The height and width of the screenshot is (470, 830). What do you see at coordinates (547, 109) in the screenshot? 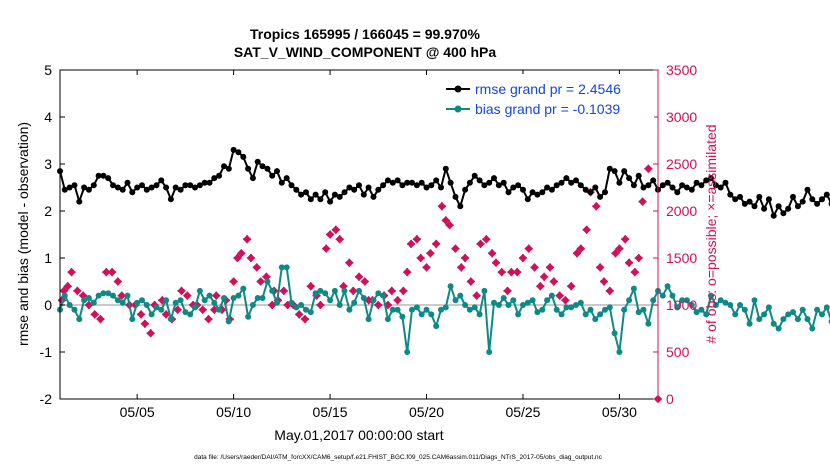
I see `legend-bias-label: bias grand pr = -0.1039` at bounding box center [547, 109].